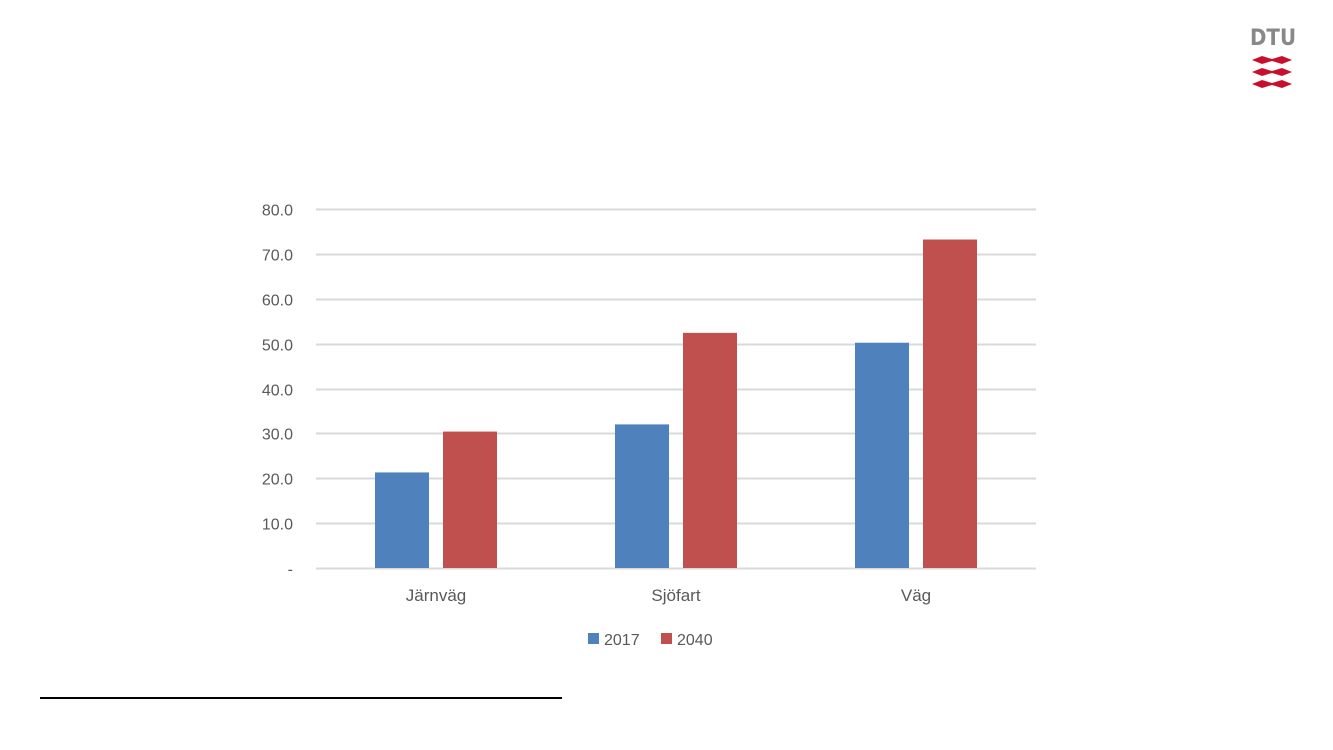  What do you see at coordinates (650, 640) in the screenshot?
I see `legend: 2017 2040` at bounding box center [650, 640].